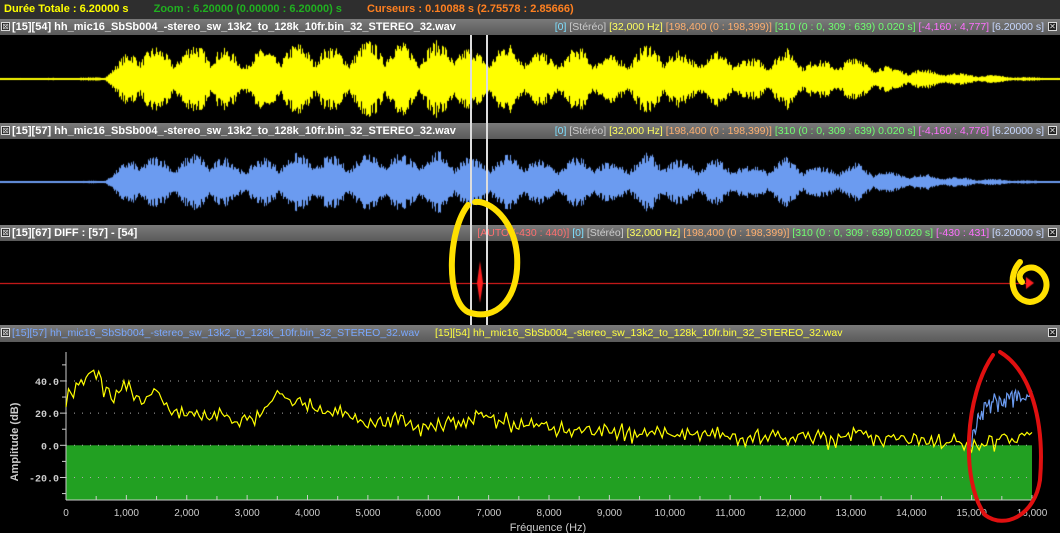 This screenshot has height=533, width=1060. I want to click on cursor-end, so click(487, 180).